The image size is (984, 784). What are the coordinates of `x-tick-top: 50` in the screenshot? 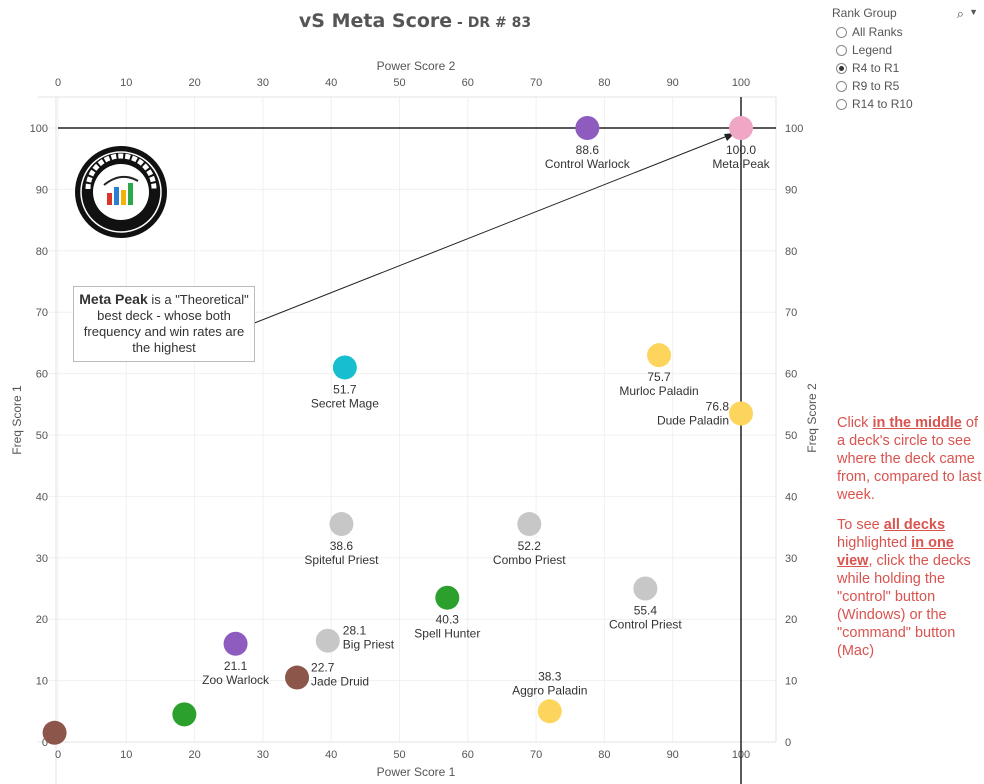 It's located at (399, 83).